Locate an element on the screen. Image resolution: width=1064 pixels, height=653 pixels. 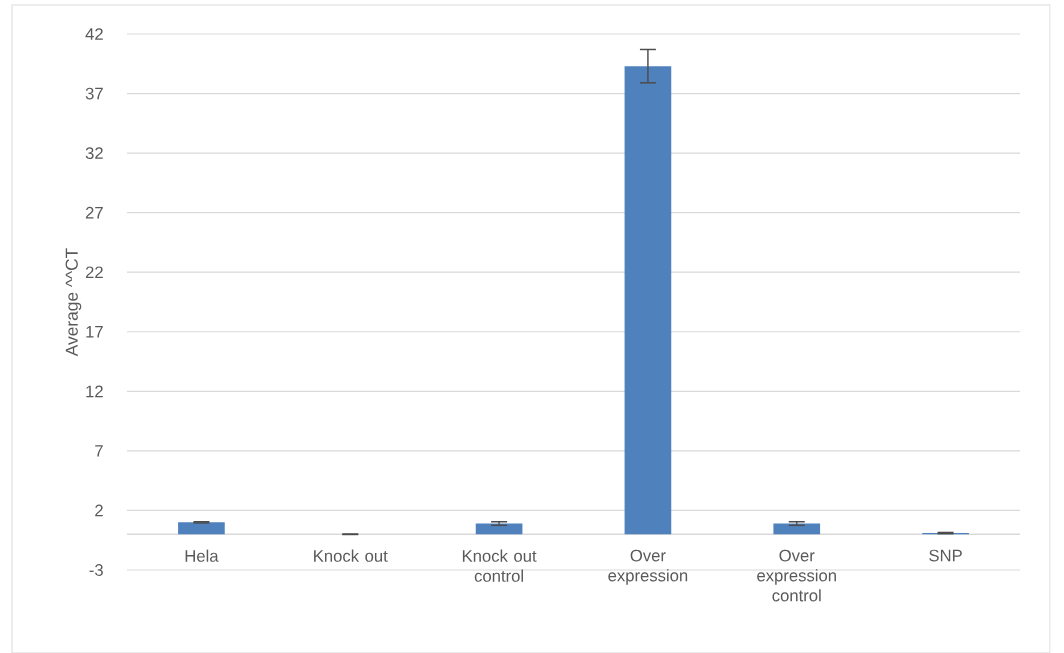
y-tick-label: 42 is located at coordinates (94, 33).